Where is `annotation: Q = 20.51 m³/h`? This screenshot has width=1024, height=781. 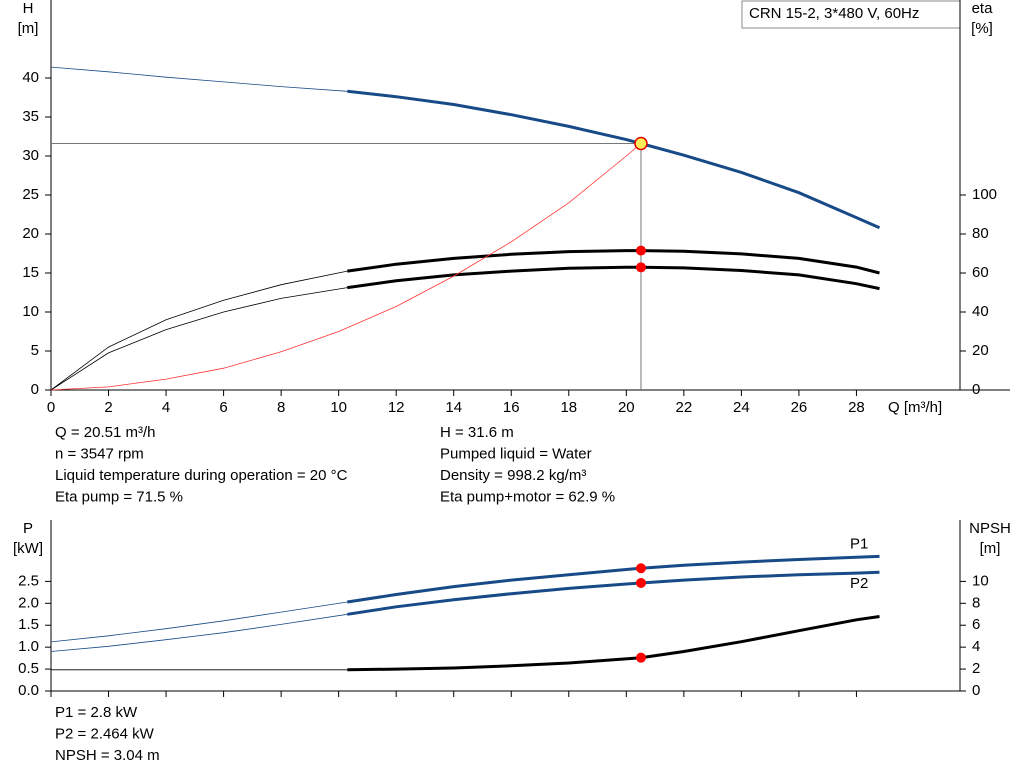
annotation: Q = 20.51 m³/h is located at coordinates (105, 432).